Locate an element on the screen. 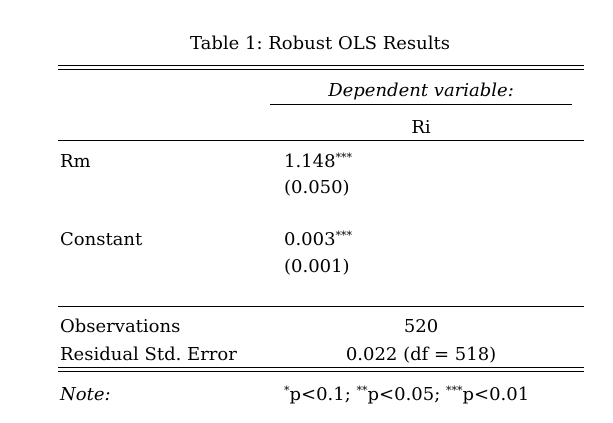 Image resolution: width=613 pixels, height=423 pixels. row-label-constant: Constant is located at coordinates (101, 239).